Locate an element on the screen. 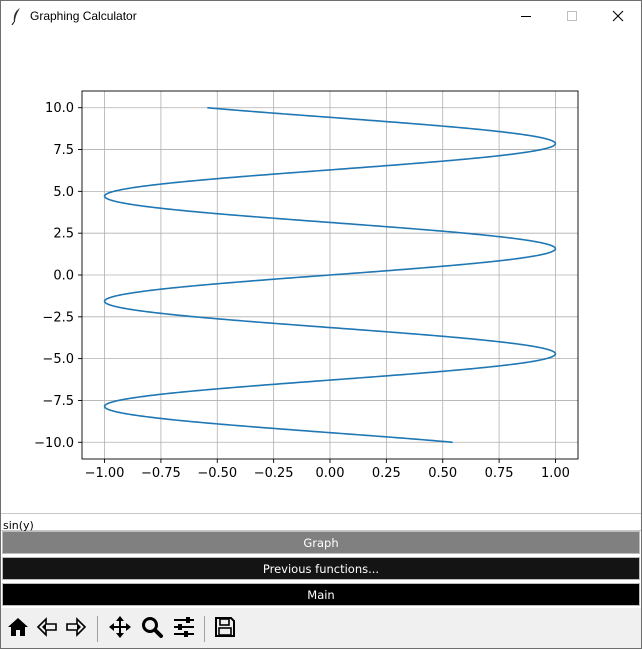 This screenshot has width=642, height=649. home-icon is located at coordinates (18, 629).